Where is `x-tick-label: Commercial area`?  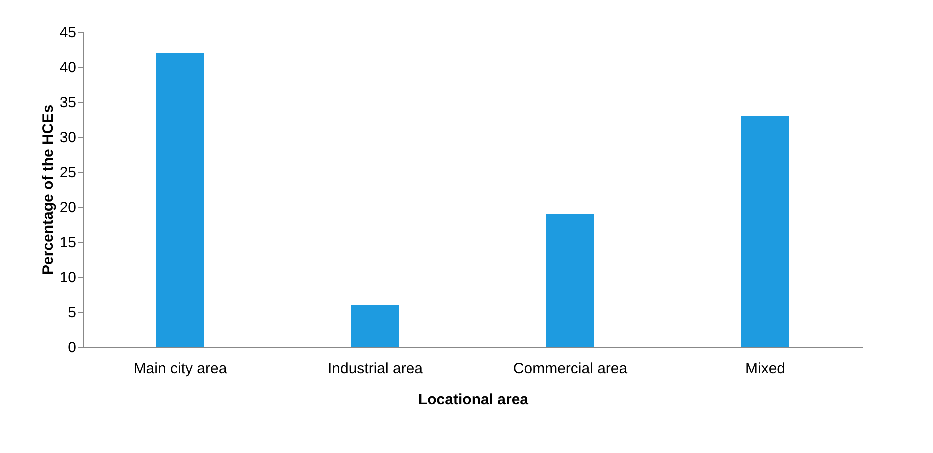 x-tick-label: Commercial area is located at coordinates (570, 369).